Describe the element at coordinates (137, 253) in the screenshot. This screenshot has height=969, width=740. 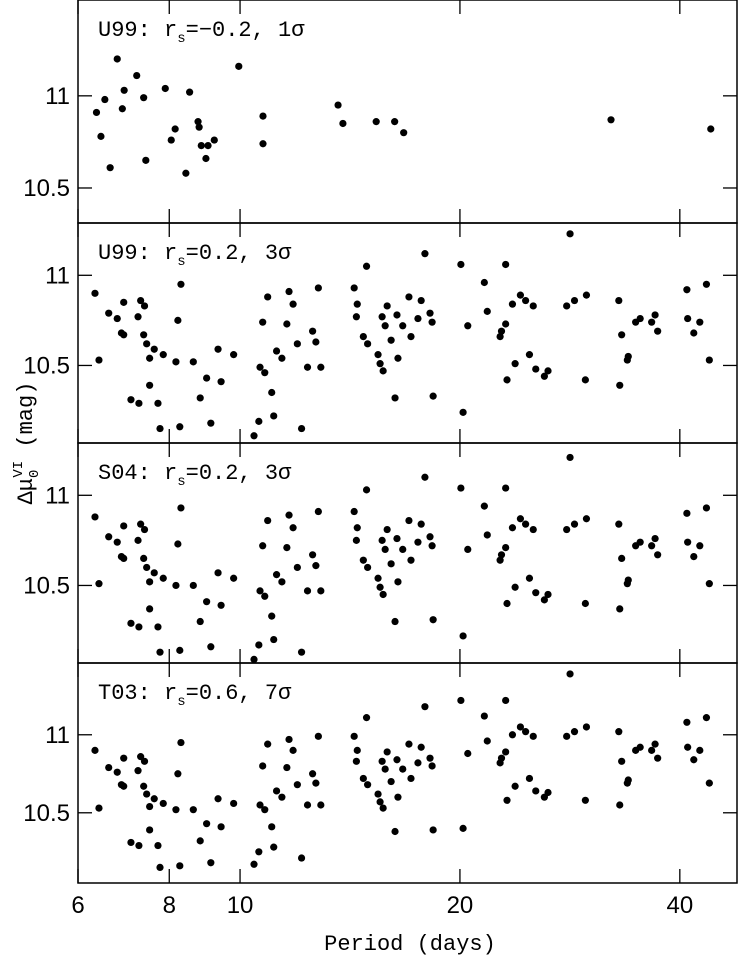
I see `annotation-part: U99: r` at that location.